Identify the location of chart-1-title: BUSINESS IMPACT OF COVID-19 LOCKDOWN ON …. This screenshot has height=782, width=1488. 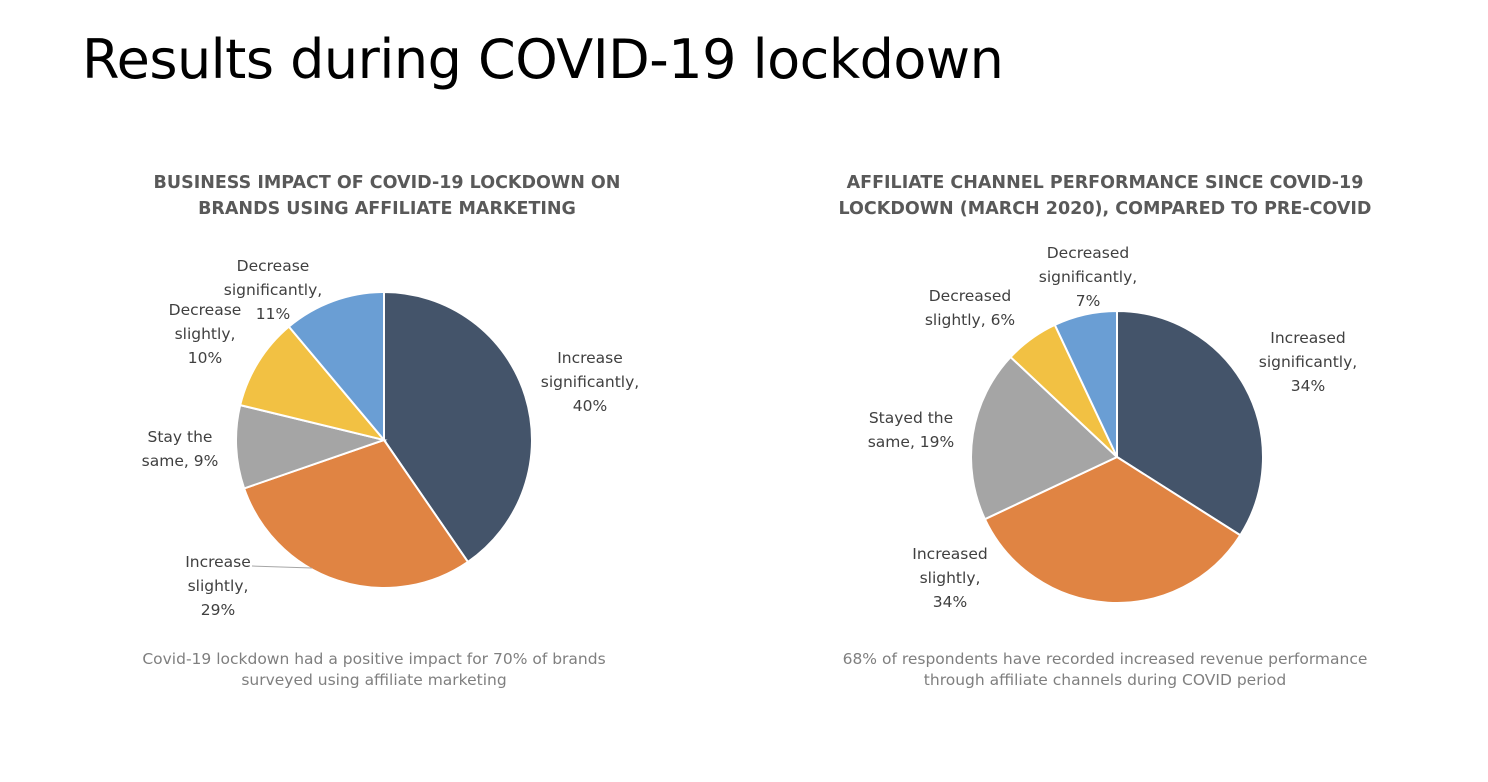
(387, 196).